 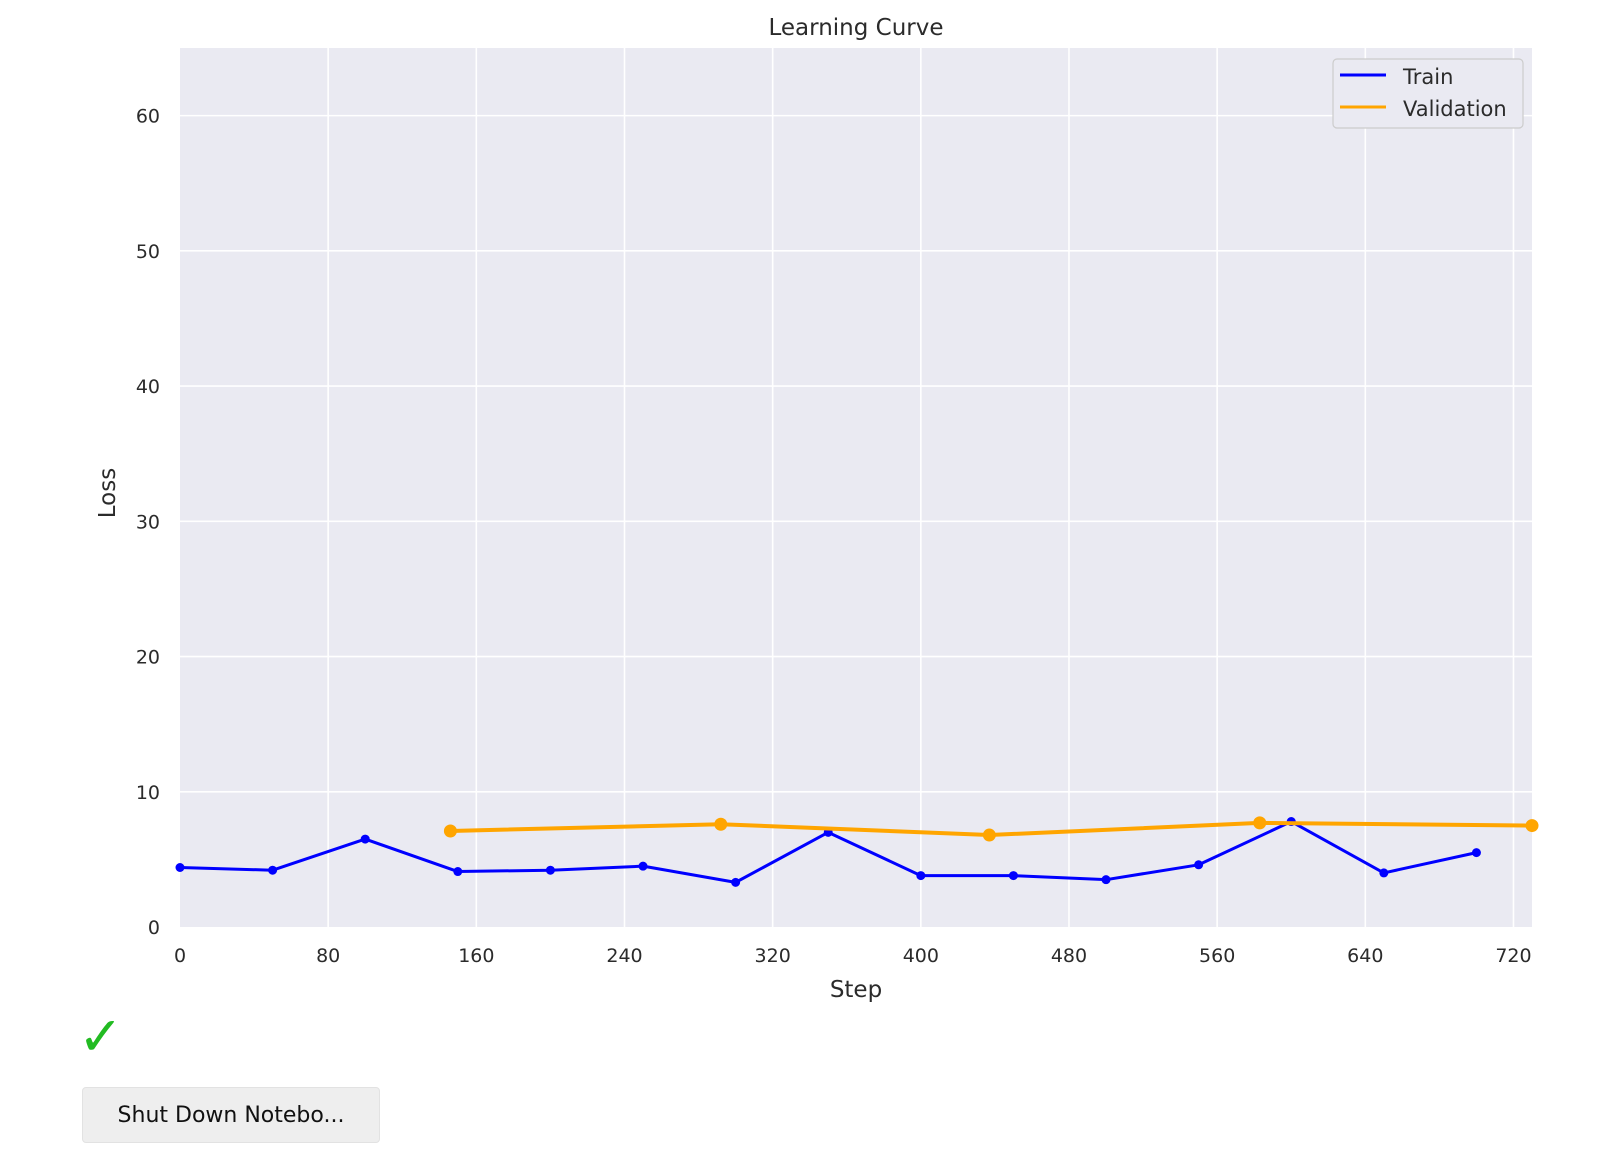 What do you see at coordinates (108, 493) in the screenshot?
I see `y-axis-label: Loss` at bounding box center [108, 493].